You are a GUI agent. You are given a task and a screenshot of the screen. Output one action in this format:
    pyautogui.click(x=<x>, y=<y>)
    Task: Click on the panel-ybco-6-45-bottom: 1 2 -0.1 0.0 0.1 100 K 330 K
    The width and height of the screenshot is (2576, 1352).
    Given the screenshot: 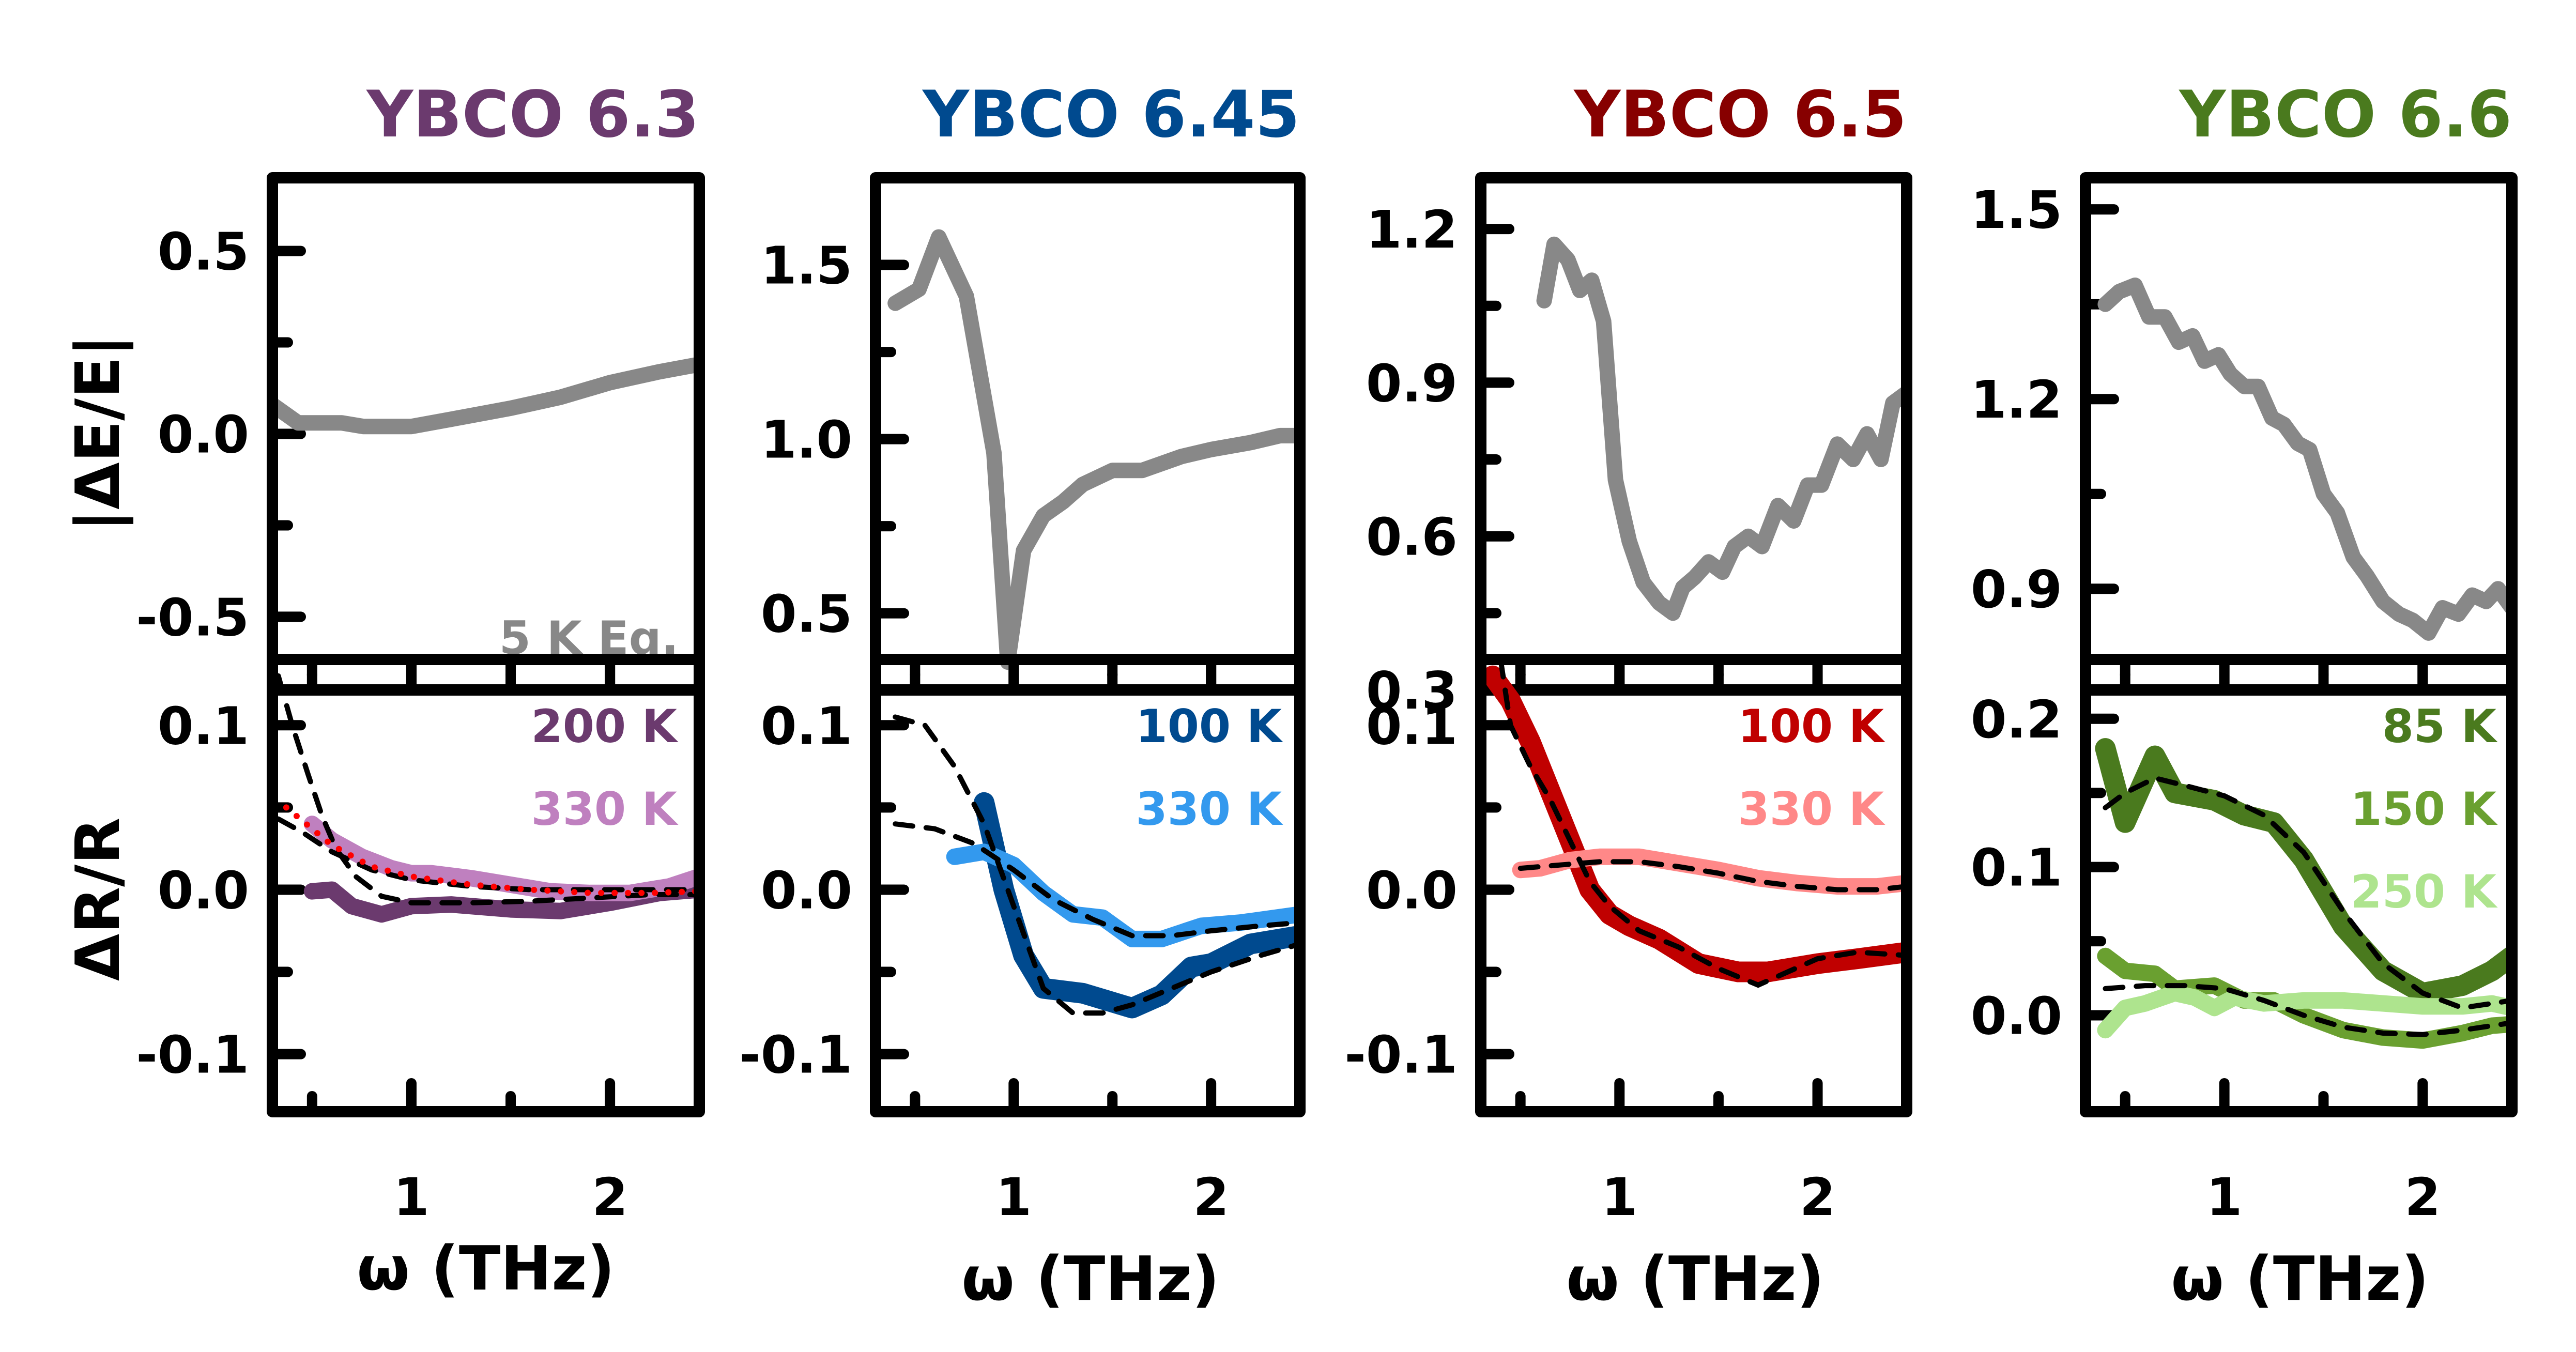 What is the action you would take?
    pyautogui.click(x=1022, y=940)
    